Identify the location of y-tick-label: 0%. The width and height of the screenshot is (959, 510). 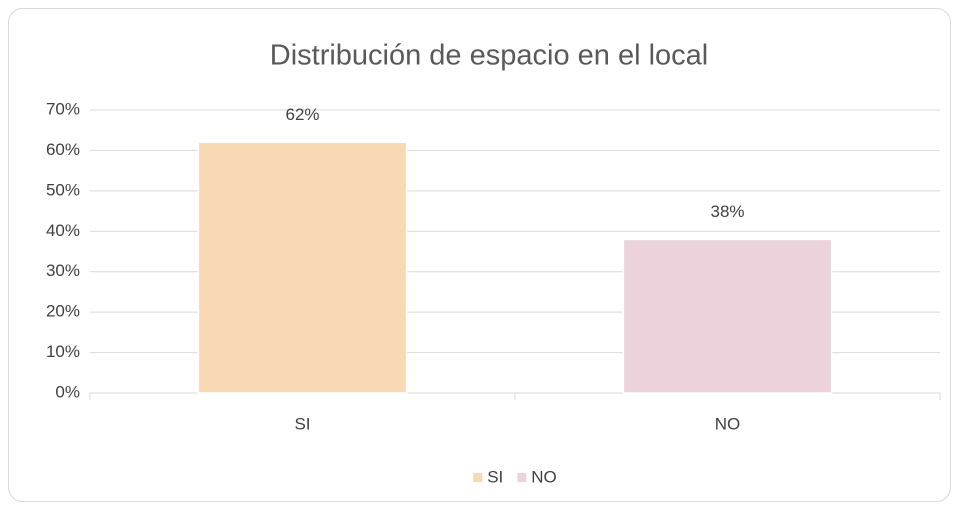
(67, 391).